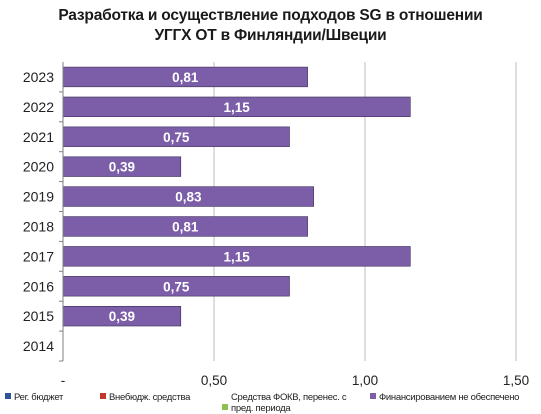 This screenshot has width=541, height=414. Describe the element at coordinates (122, 167) in the screenshot. I see `data-label-2020: 0,39` at that location.